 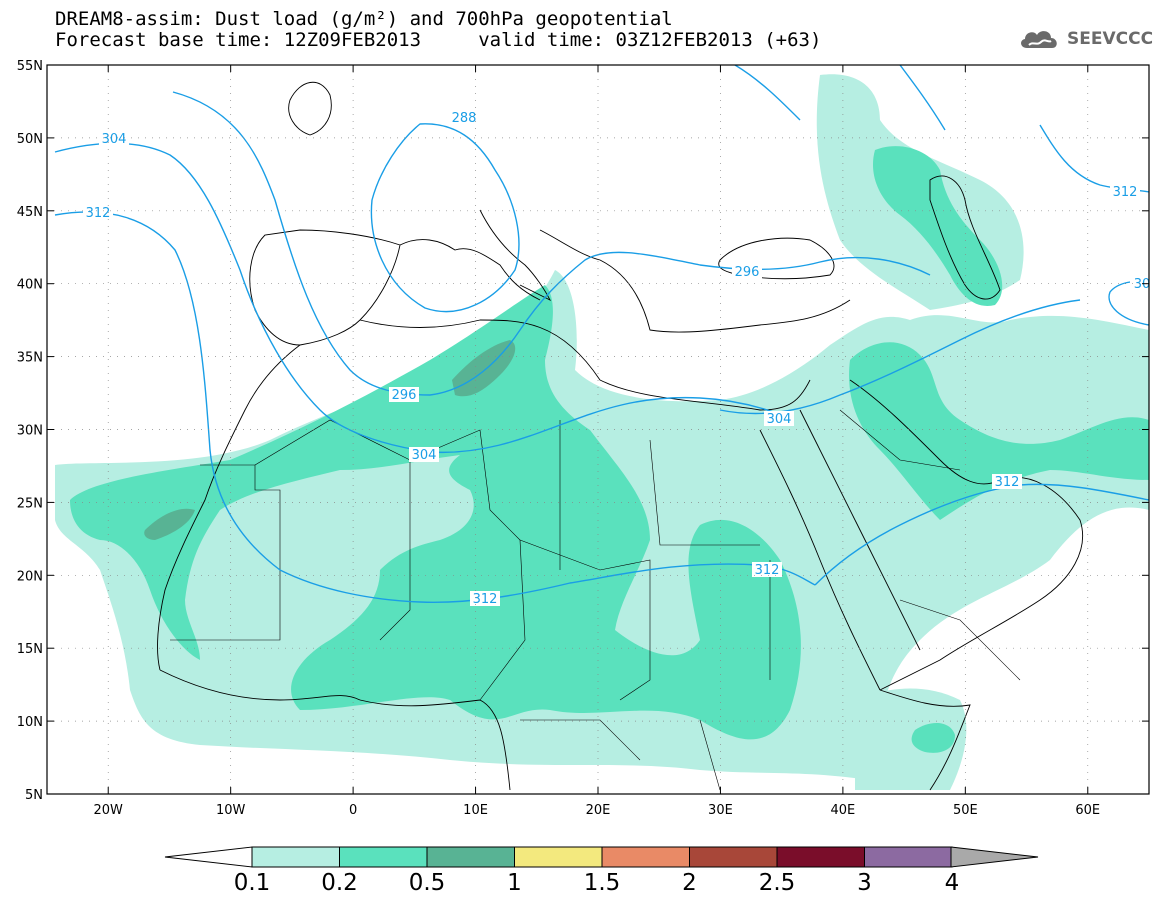 I want to click on seevccc-logo: SEEVCCC, so click(x=1085, y=39).